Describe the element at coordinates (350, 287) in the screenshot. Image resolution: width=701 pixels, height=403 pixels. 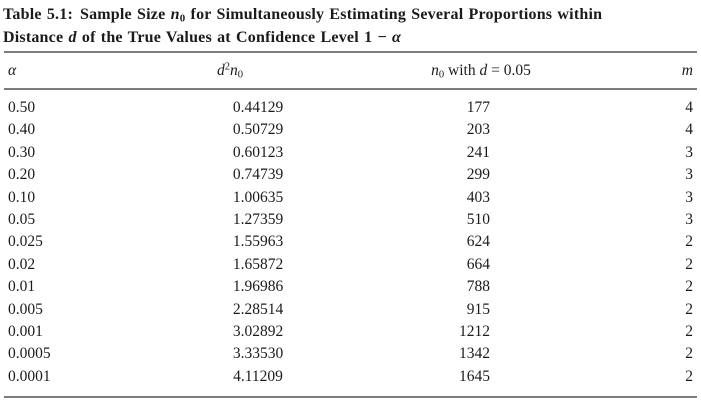
I see `table-row: 0.01 1.96986 788 2` at that location.